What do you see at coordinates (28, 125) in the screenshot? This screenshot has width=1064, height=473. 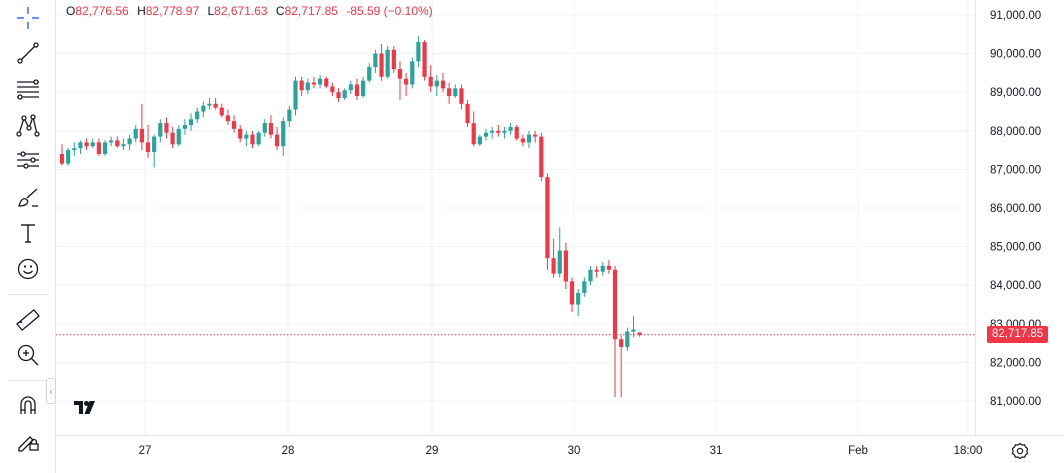 I see `pattern-button` at bounding box center [28, 125].